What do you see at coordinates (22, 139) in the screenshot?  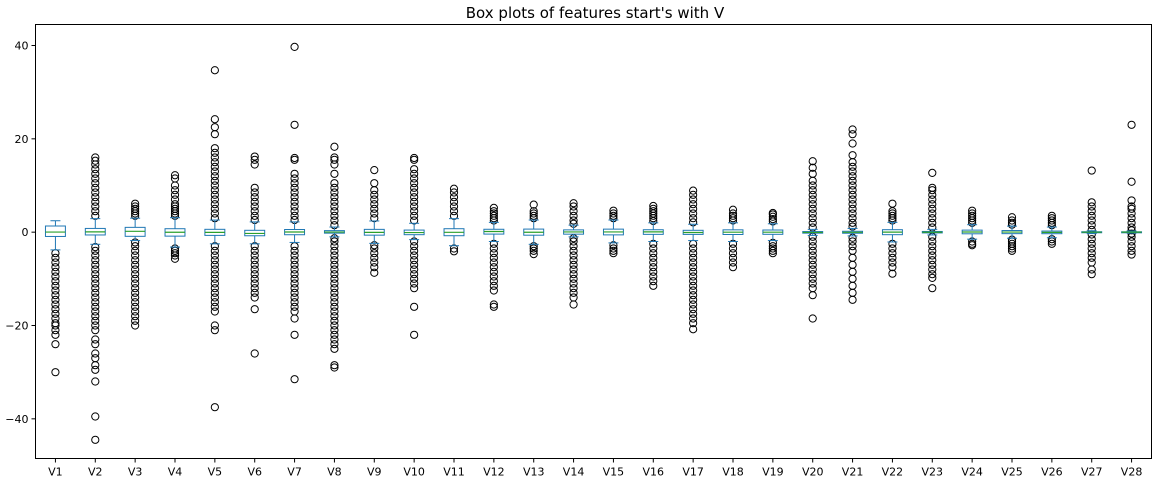 I see `y-tick-label: 20` at bounding box center [22, 139].